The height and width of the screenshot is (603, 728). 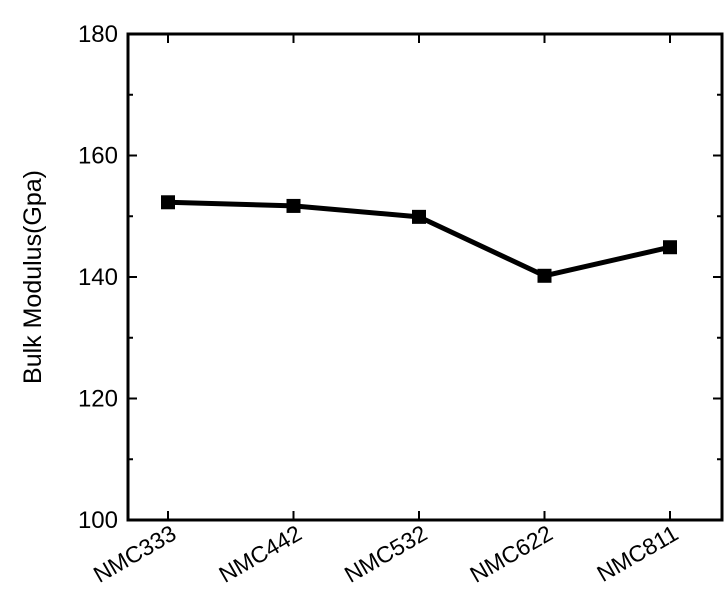 I want to click on series-group, so click(x=419, y=239).